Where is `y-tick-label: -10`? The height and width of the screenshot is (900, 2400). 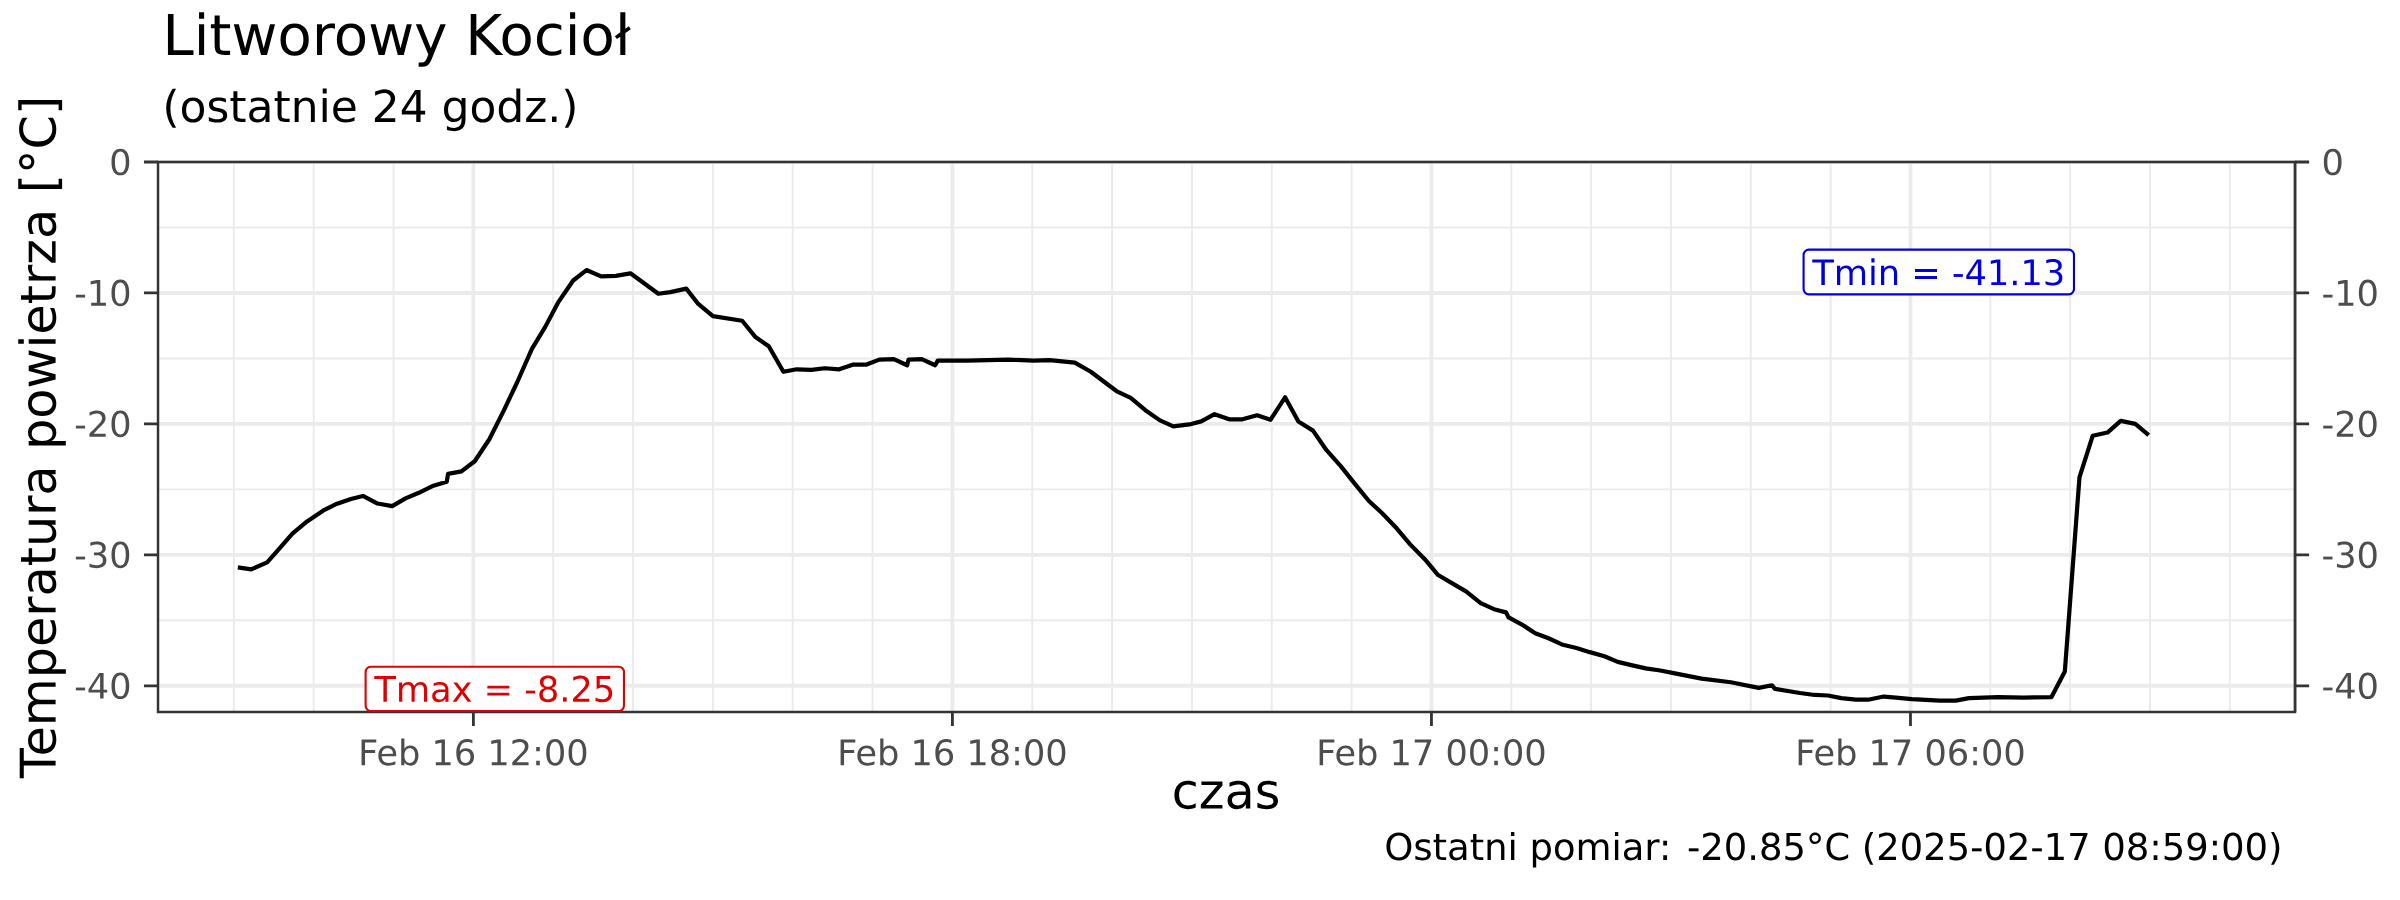
y-tick-label: -10 is located at coordinates (102, 293).